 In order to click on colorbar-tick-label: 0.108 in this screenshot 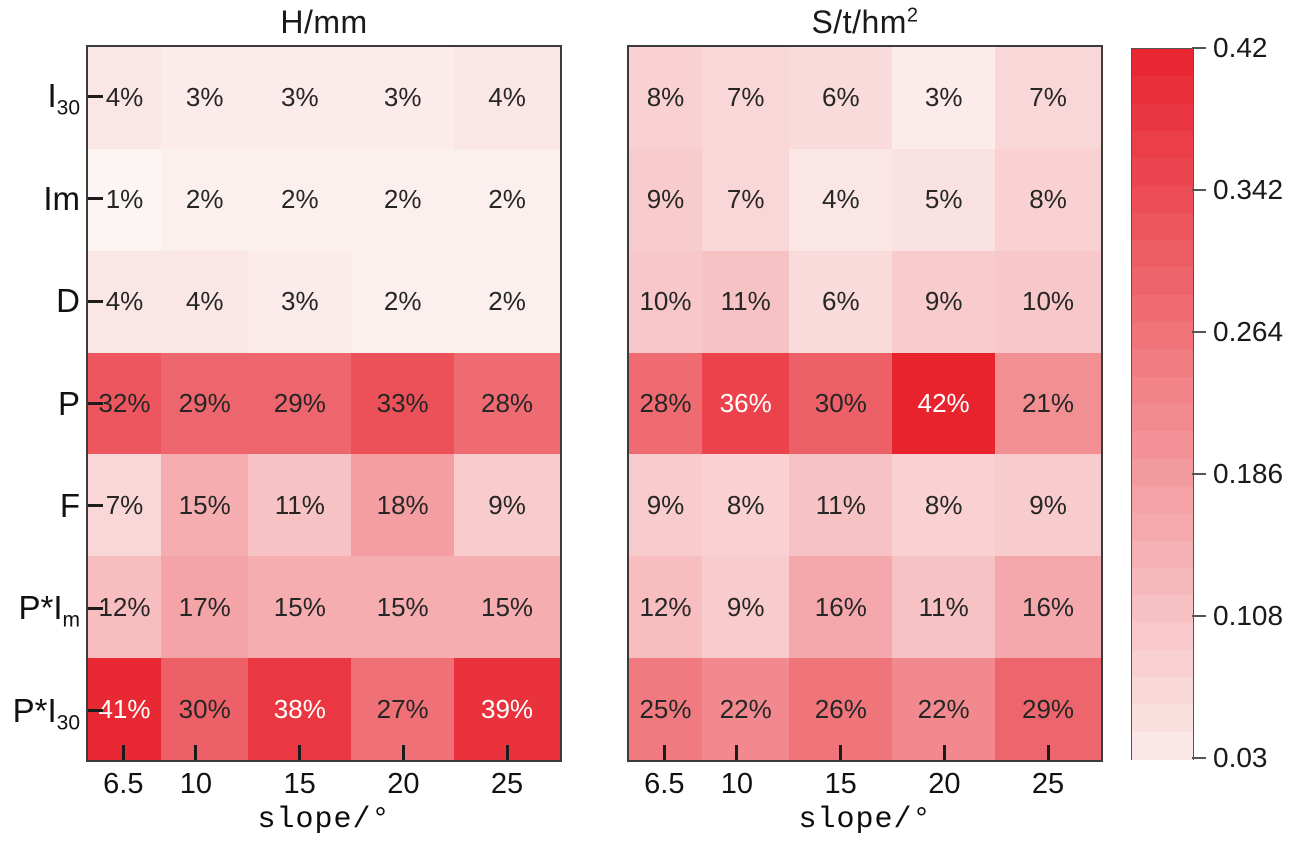, I will do `click(1248, 615)`.